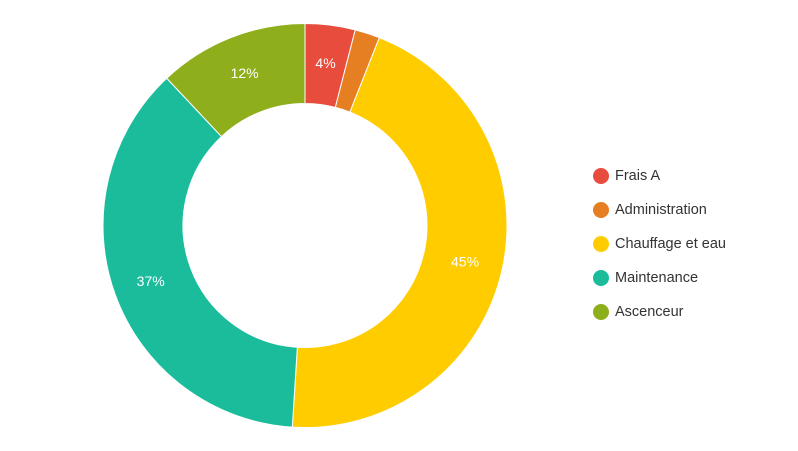  What do you see at coordinates (151, 281) in the screenshot?
I see `data-label-maintenance: 37%` at bounding box center [151, 281].